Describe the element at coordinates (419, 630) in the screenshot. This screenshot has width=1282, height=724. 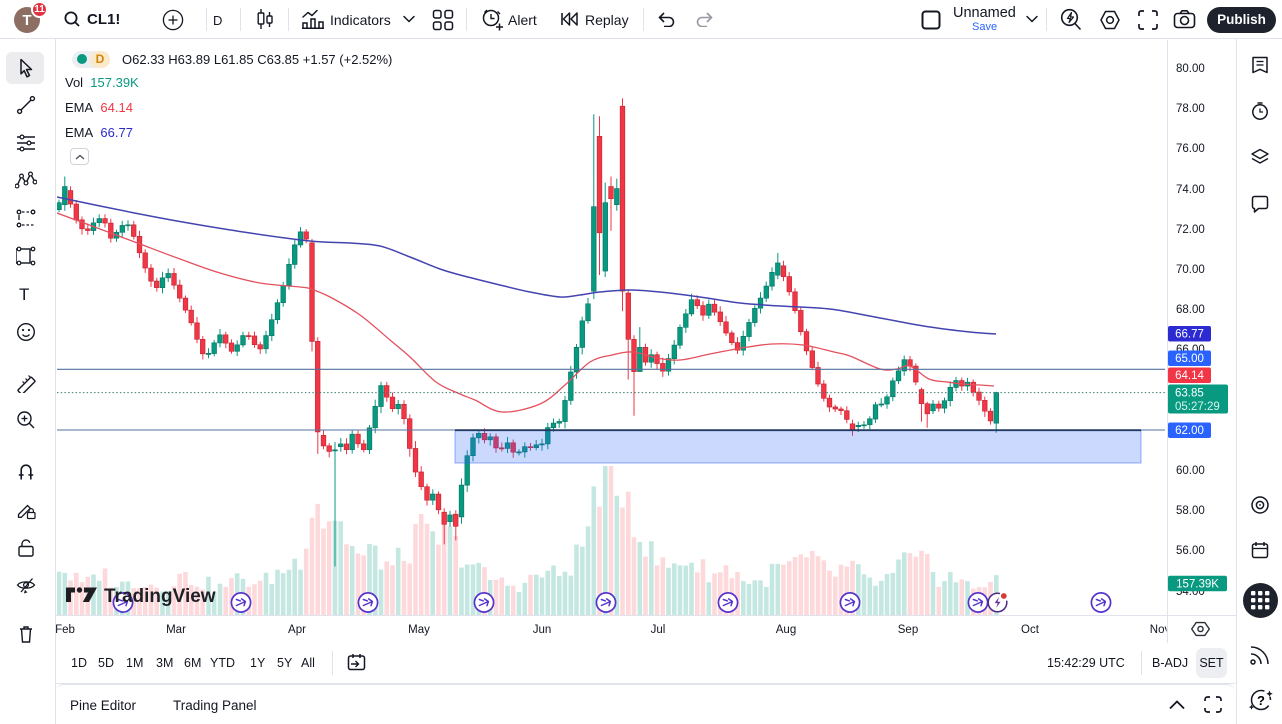
I see `svg-text: May` at that location.